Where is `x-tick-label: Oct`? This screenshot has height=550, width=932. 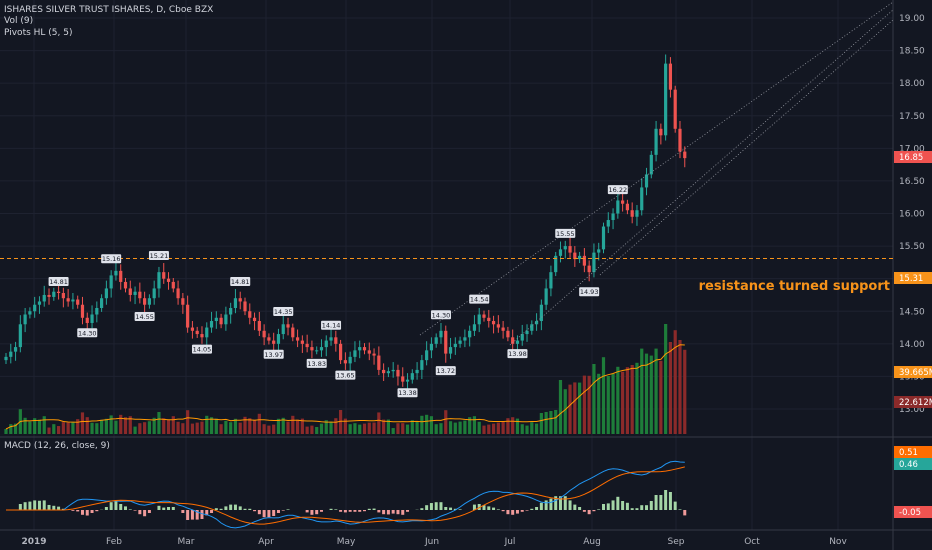
x-tick-label: Oct is located at coordinates (752, 542).